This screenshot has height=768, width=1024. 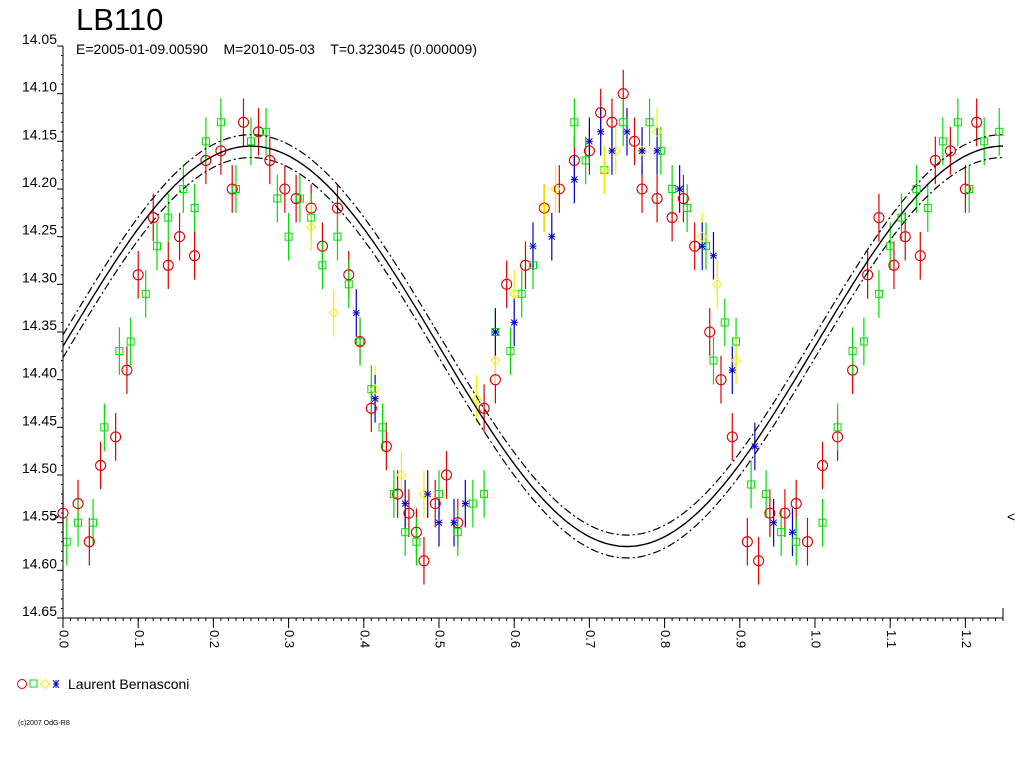 I want to click on y-tick-label: 14.45, so click(x=39, y=420).